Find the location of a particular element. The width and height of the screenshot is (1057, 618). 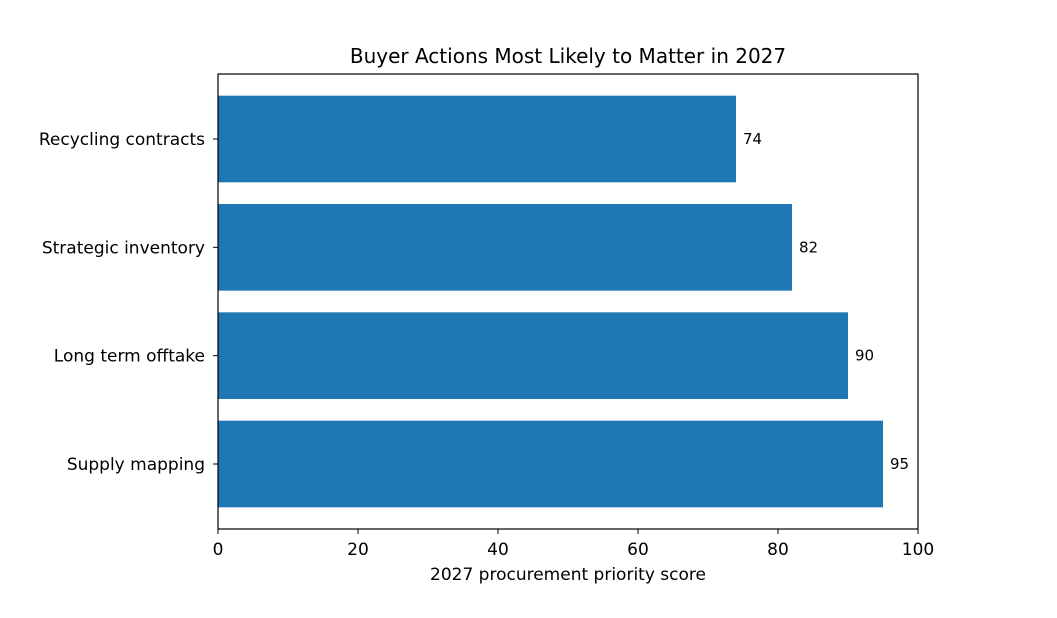

y-tick-label-strategic-inventory: Strategic inventory is located at coordinates (123, 248).